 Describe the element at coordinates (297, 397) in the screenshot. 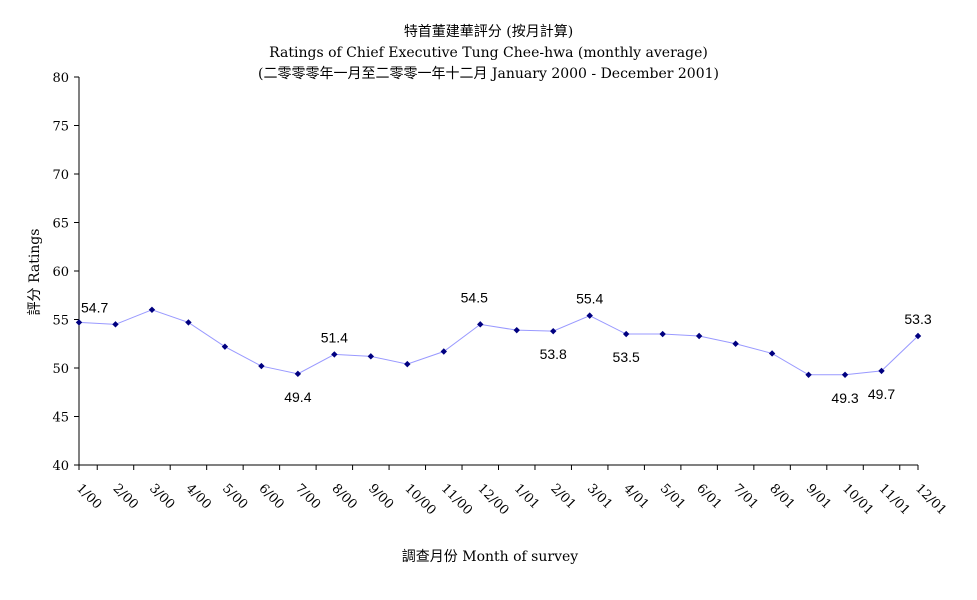

I see `data-label: 49.4` at that location.